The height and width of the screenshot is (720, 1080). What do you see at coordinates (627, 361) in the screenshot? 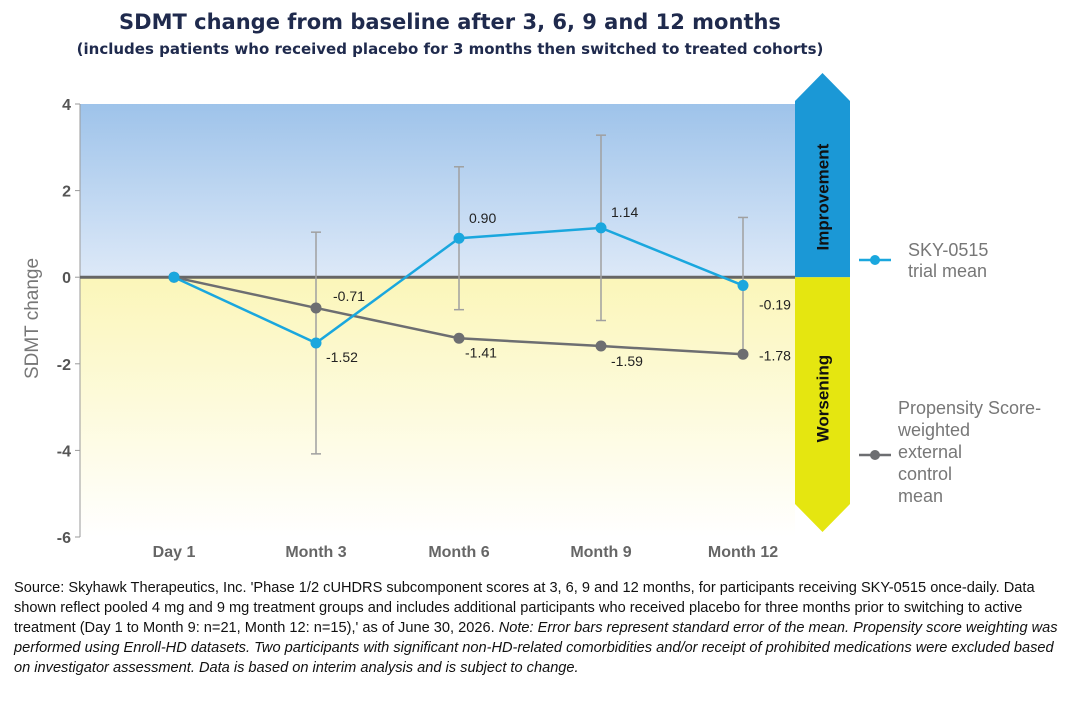
I see `control-mean-data-label: -1.59` at bounding box center [627, 361].